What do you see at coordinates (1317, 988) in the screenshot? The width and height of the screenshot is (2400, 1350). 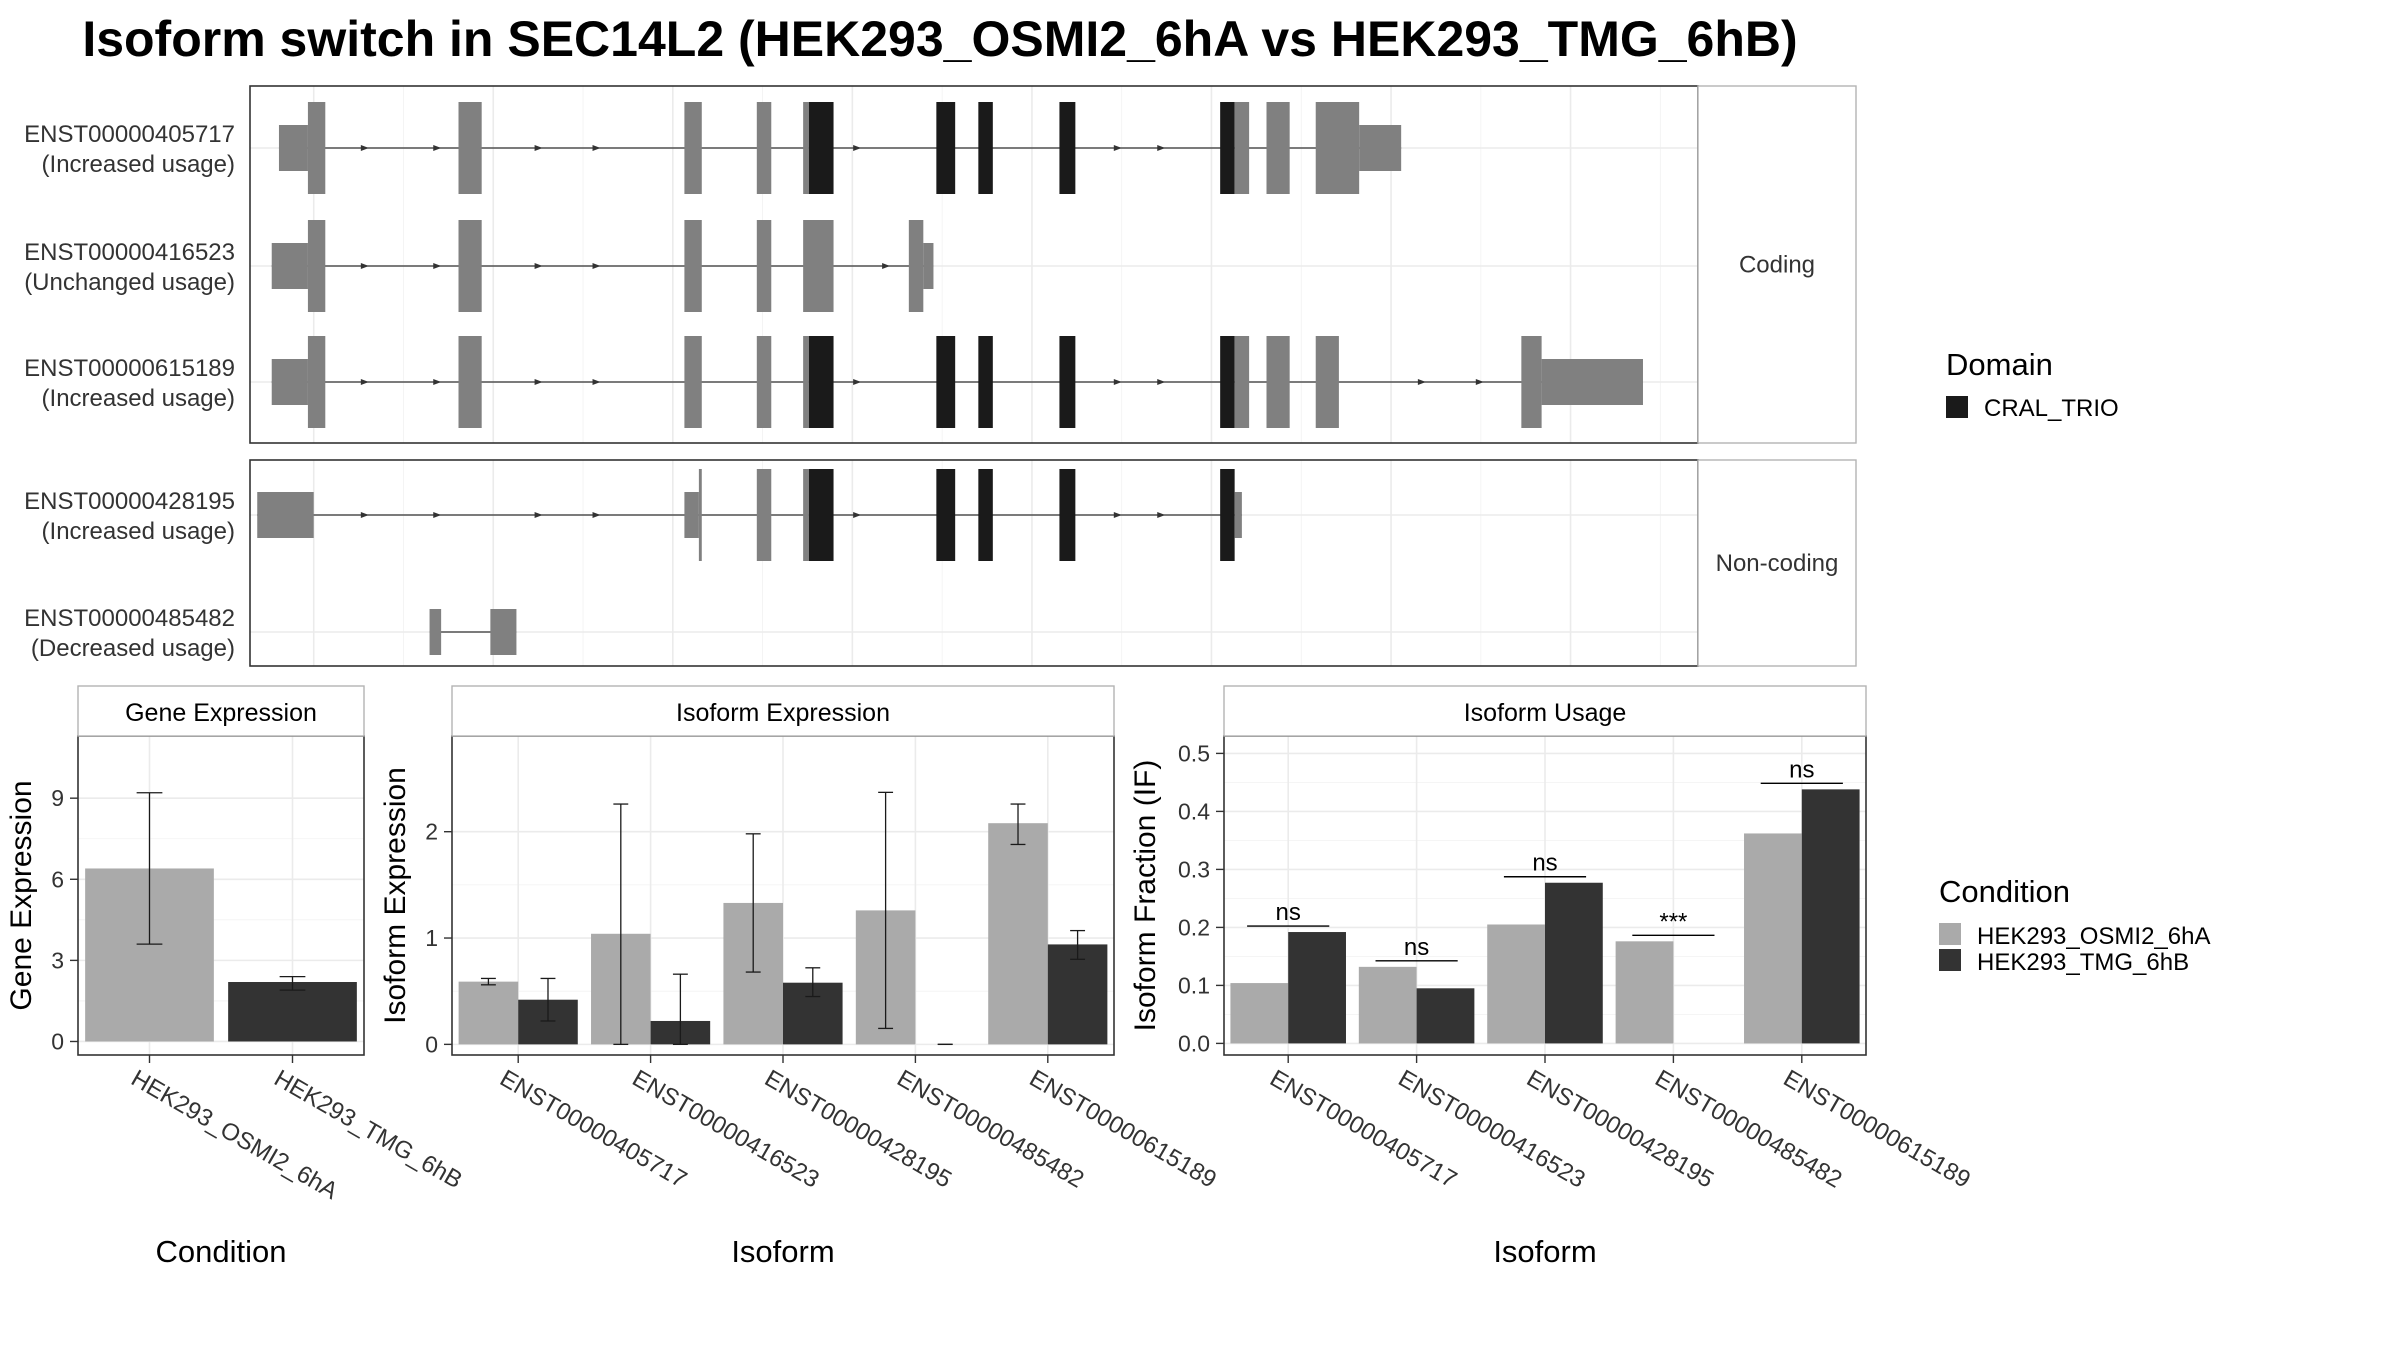 I see `bar-ENST00000405717-HEK293_TMG_6hB` at bounding box center [1317, 988].